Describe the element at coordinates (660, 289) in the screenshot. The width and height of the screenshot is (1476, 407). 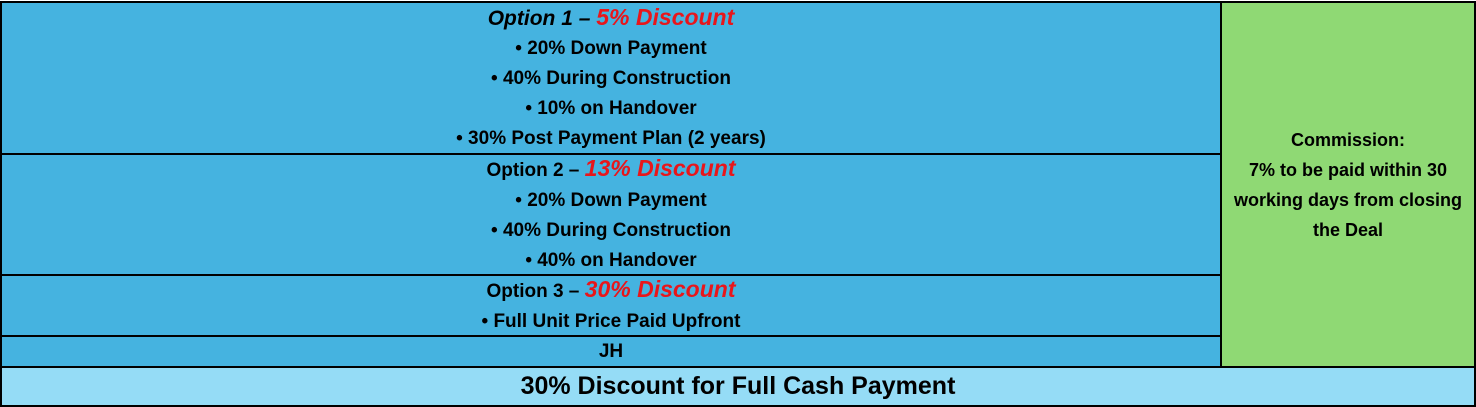
I see `discount-label: 30% Discount` at that location.